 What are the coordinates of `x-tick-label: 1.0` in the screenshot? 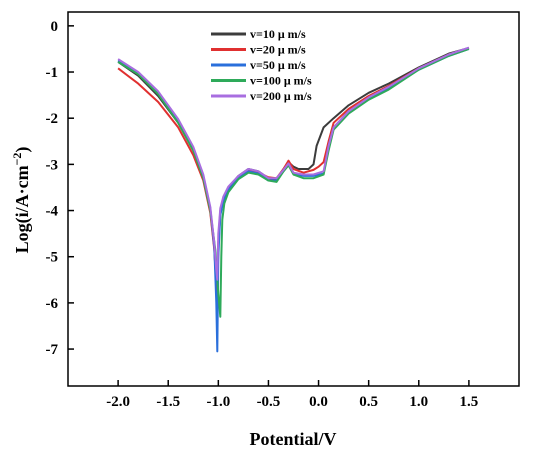 It's located at (418, 402).